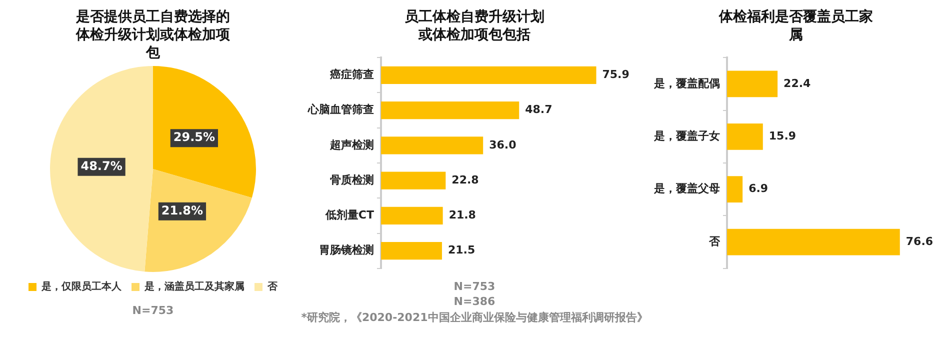 This screenshot has height=353, width=949. I want to click on legend-label: 是，涵盖员工及其家属, so click(194, 286).